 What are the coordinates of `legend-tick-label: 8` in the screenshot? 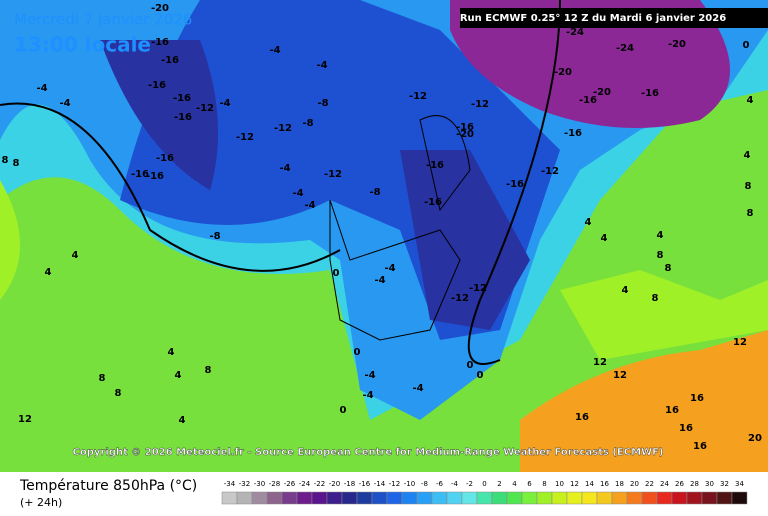 It's located at (544, 484).